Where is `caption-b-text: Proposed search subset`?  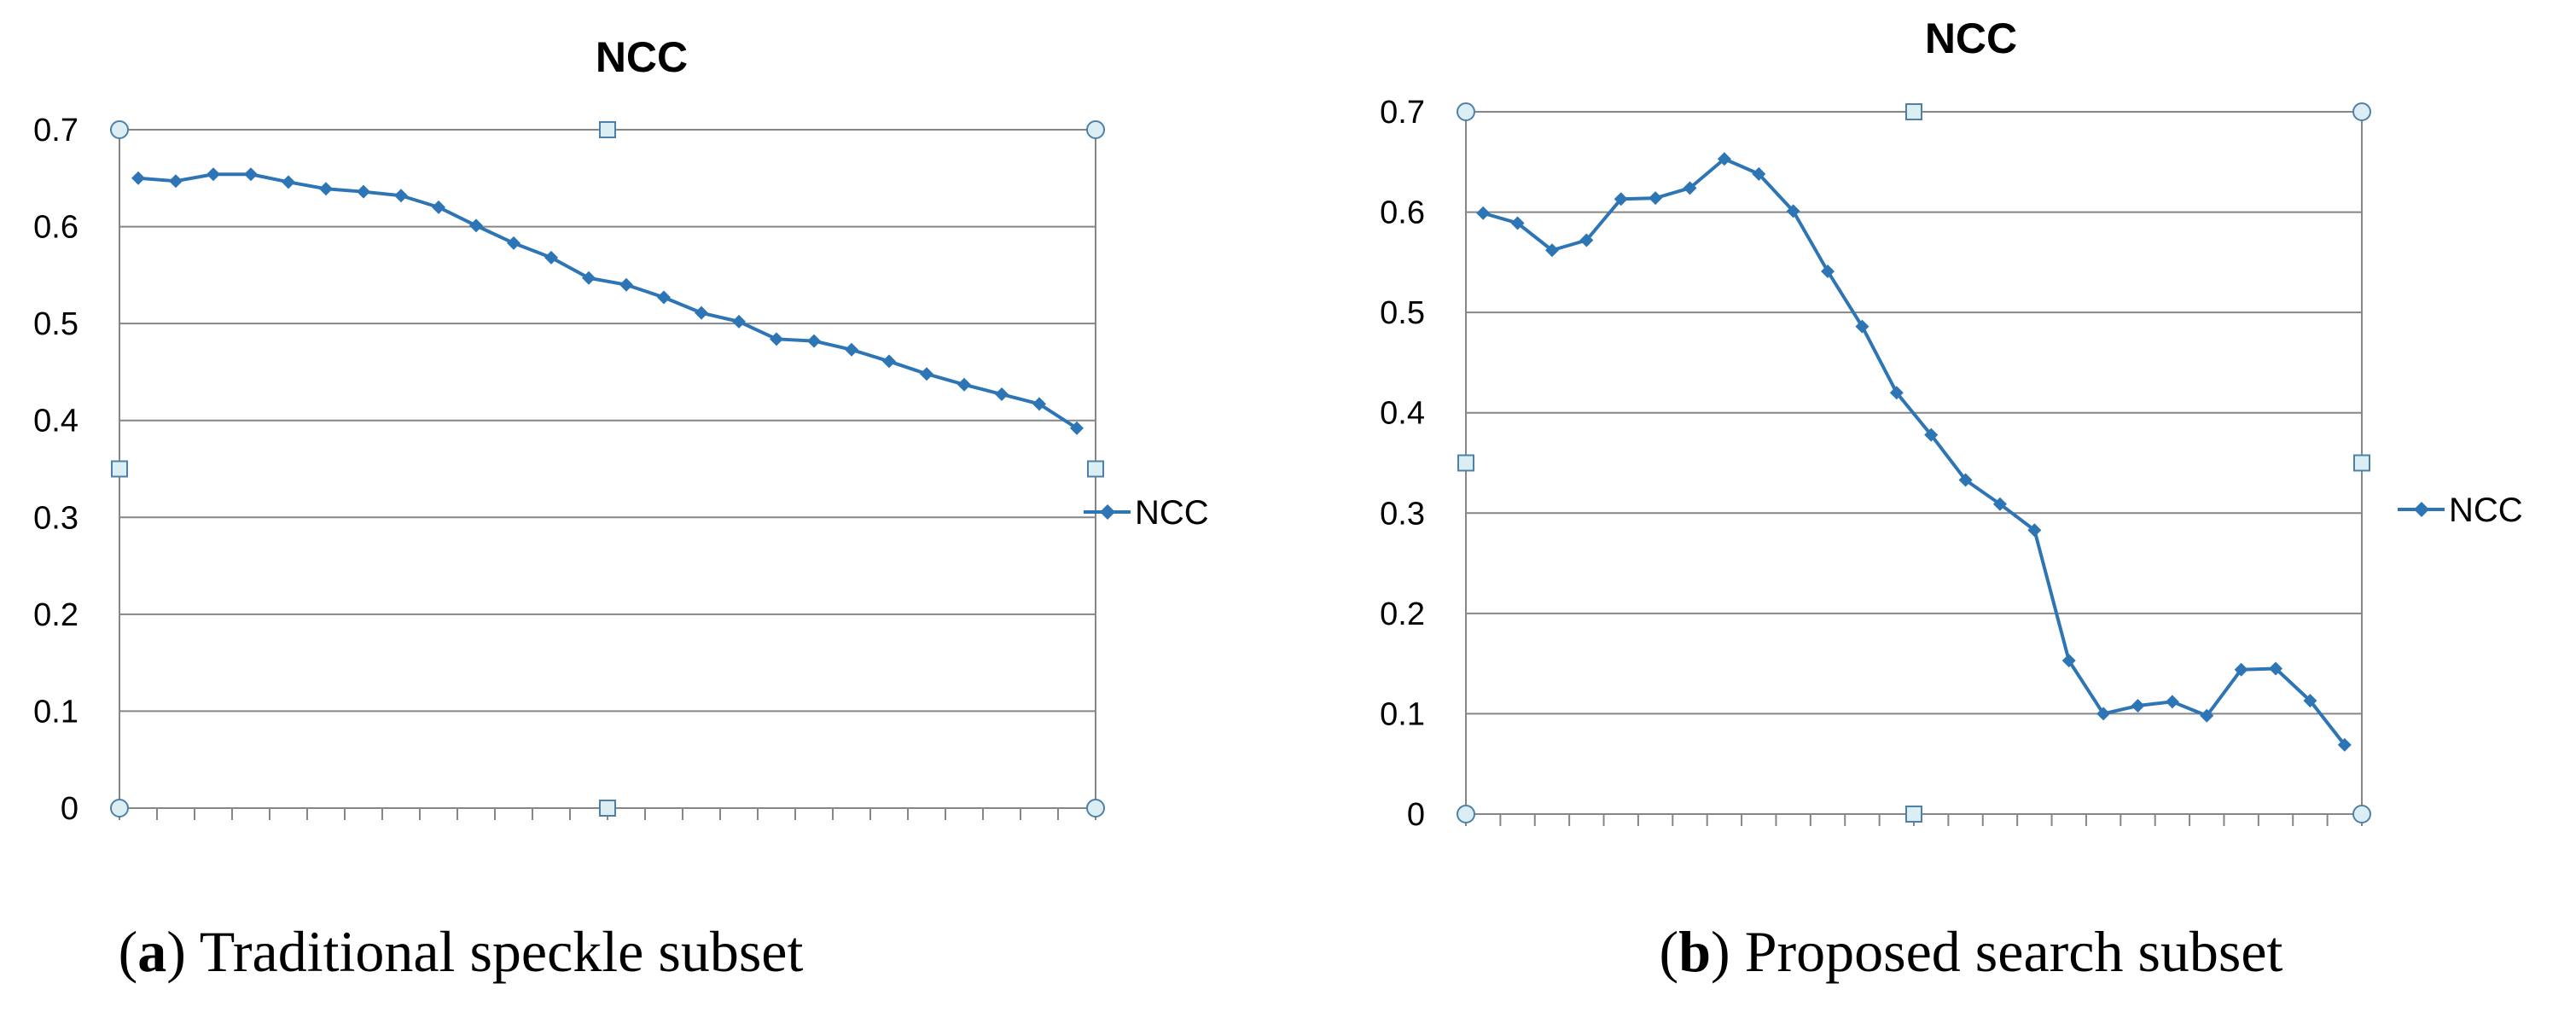 caption-b-text: Proposed search subset is located at coordinates (2006, 952).